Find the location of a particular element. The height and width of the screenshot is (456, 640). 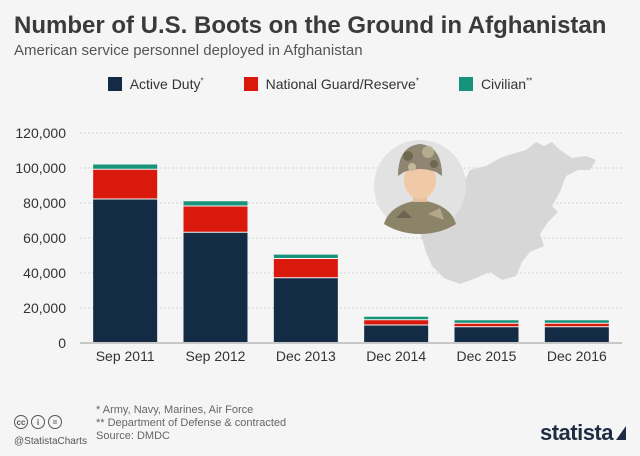

creative-commons-icon: cc is located at coordinates (21, 422).